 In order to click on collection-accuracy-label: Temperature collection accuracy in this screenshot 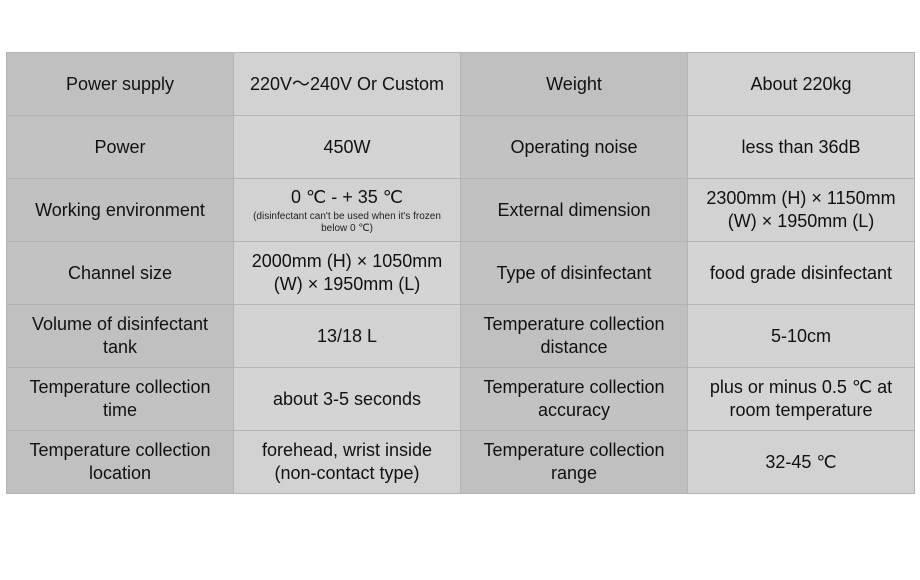, I will do `click(574, 399)`.